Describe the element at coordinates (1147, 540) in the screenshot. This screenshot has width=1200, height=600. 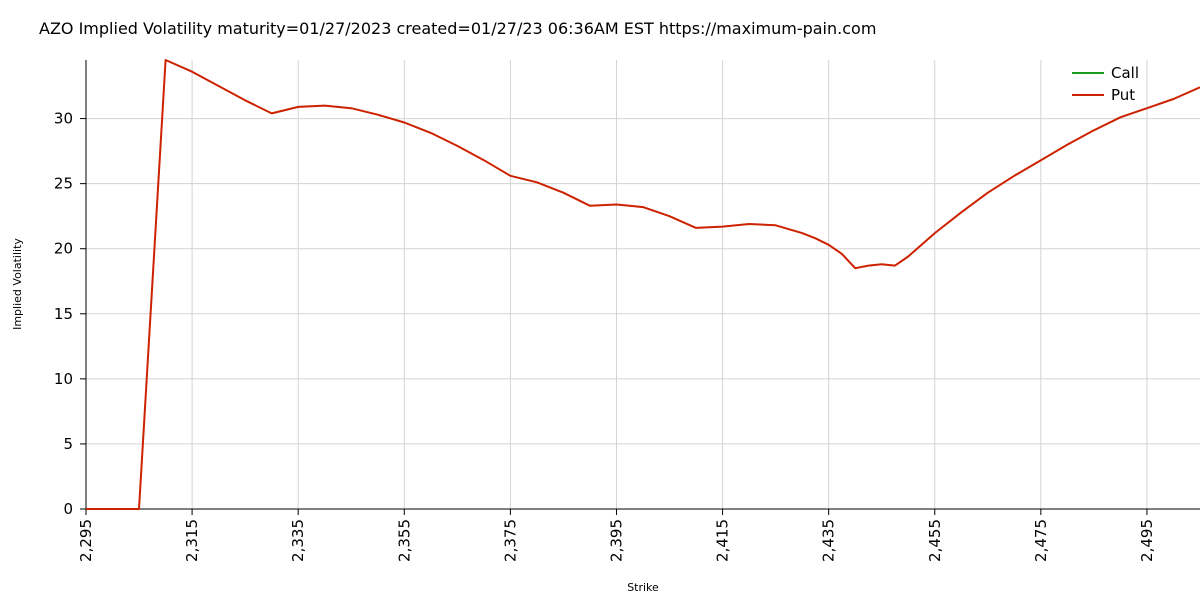
I see `x-tick-label: 2,495` at that location.